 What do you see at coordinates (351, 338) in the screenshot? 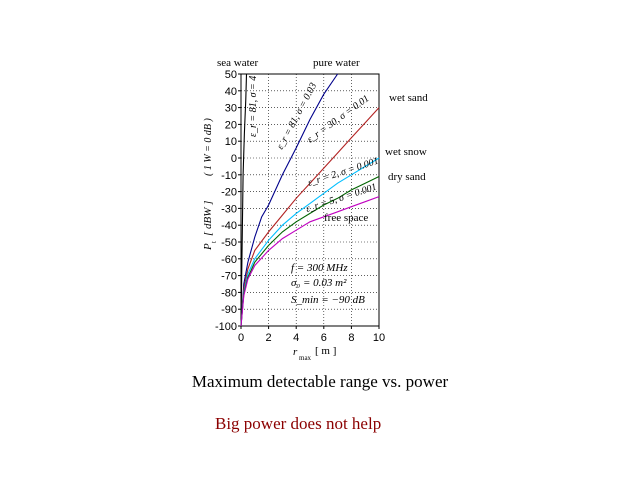
I see `x-tick-label: 8` at bounding box center [351, 338].